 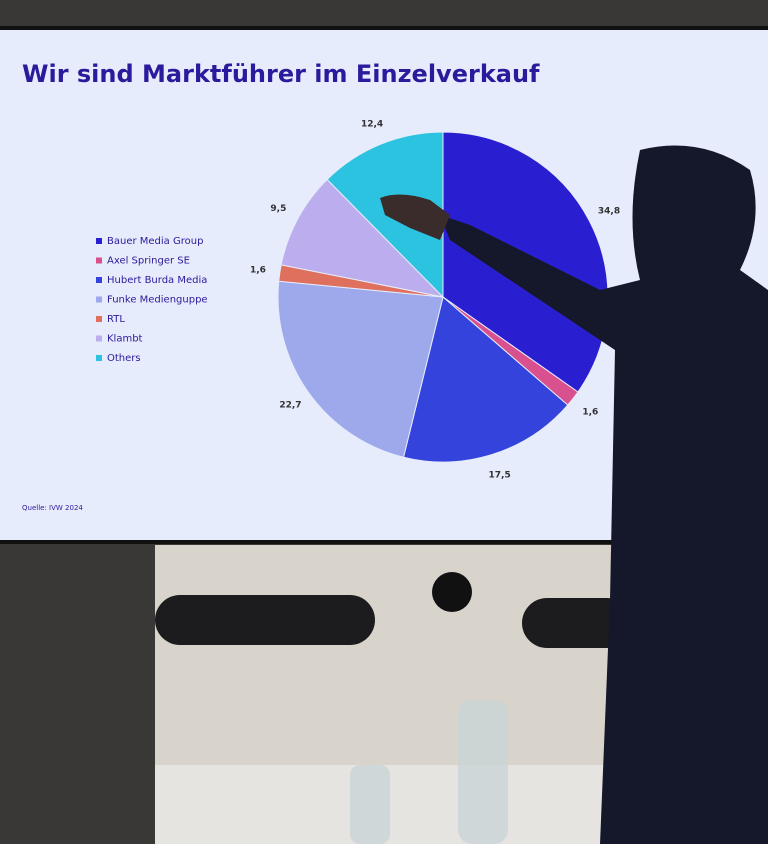 What do you see at coordinates (116, 319) in the screenshot?
I see `legend-label: RTL` at bounding box center [116, 319].